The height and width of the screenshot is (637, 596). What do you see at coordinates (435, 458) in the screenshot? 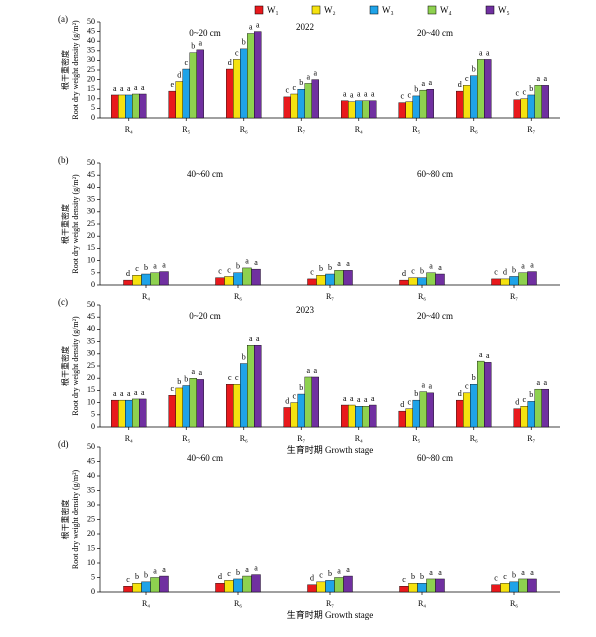
I see `section-label: 60~80 cm` at bounding box center [435, 458].